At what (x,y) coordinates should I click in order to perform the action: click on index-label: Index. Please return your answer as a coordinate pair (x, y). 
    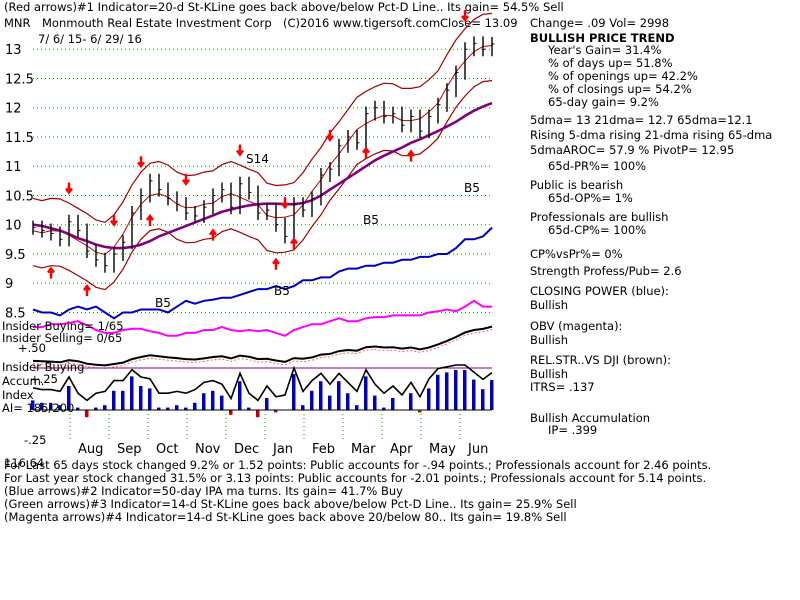
    Looking at the image, I should click on (18, 395).